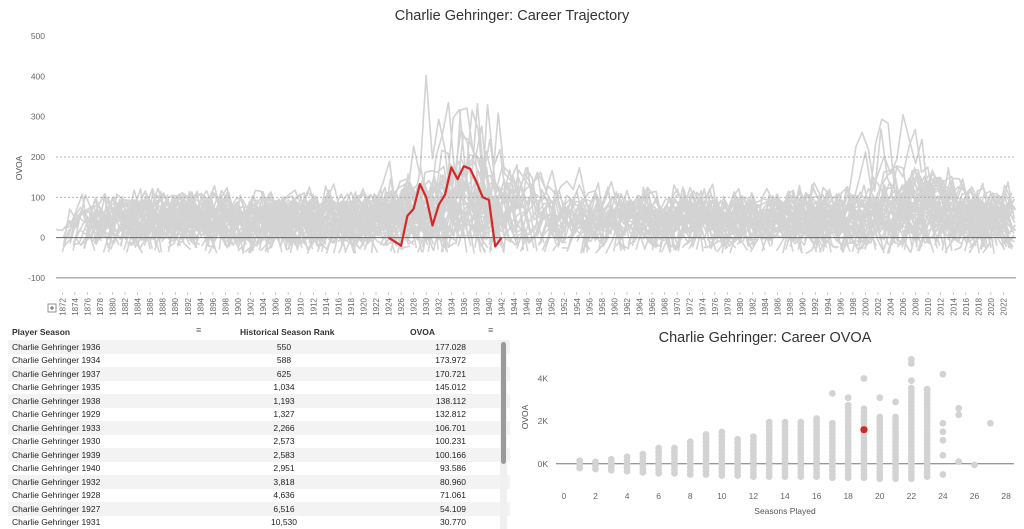 The height and width of the screenshot is (529, 1024). Describe the element at coordinates (175, 306) in the screenshot. I see `x-tick-label: 1890` at that location.